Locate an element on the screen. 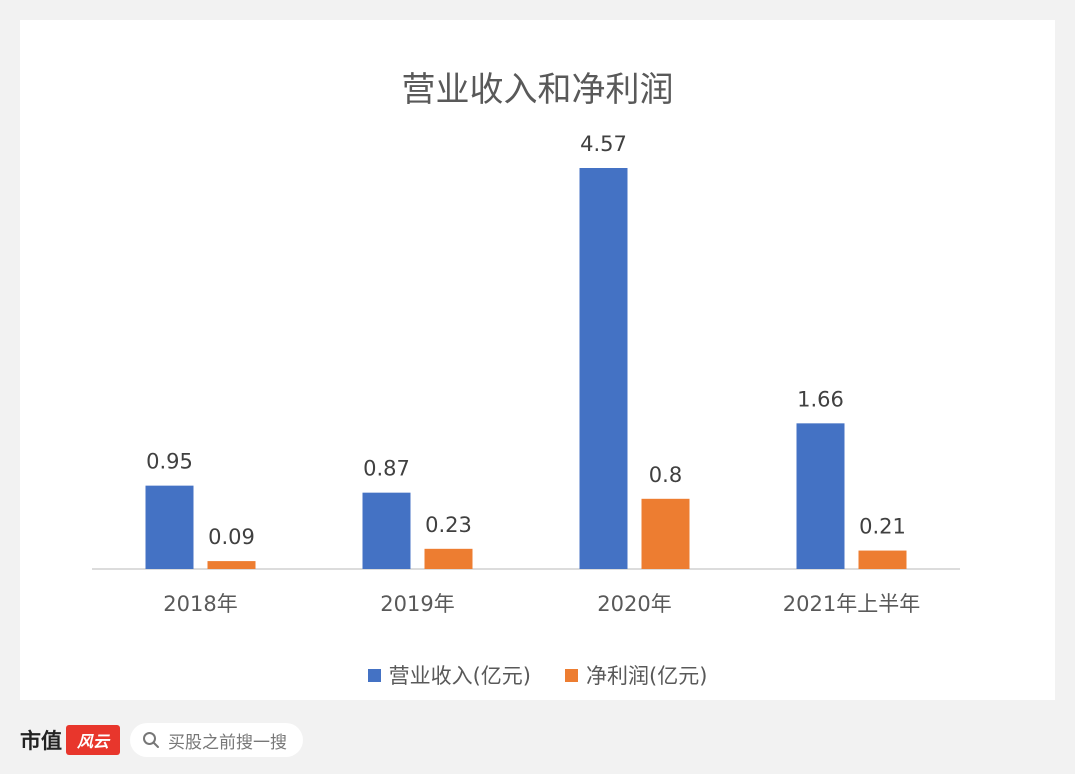 The width and height of the screenshot is (1075, 774). search-placeholder: 买股之前搜一搜 is located at coordinates (227, 742).